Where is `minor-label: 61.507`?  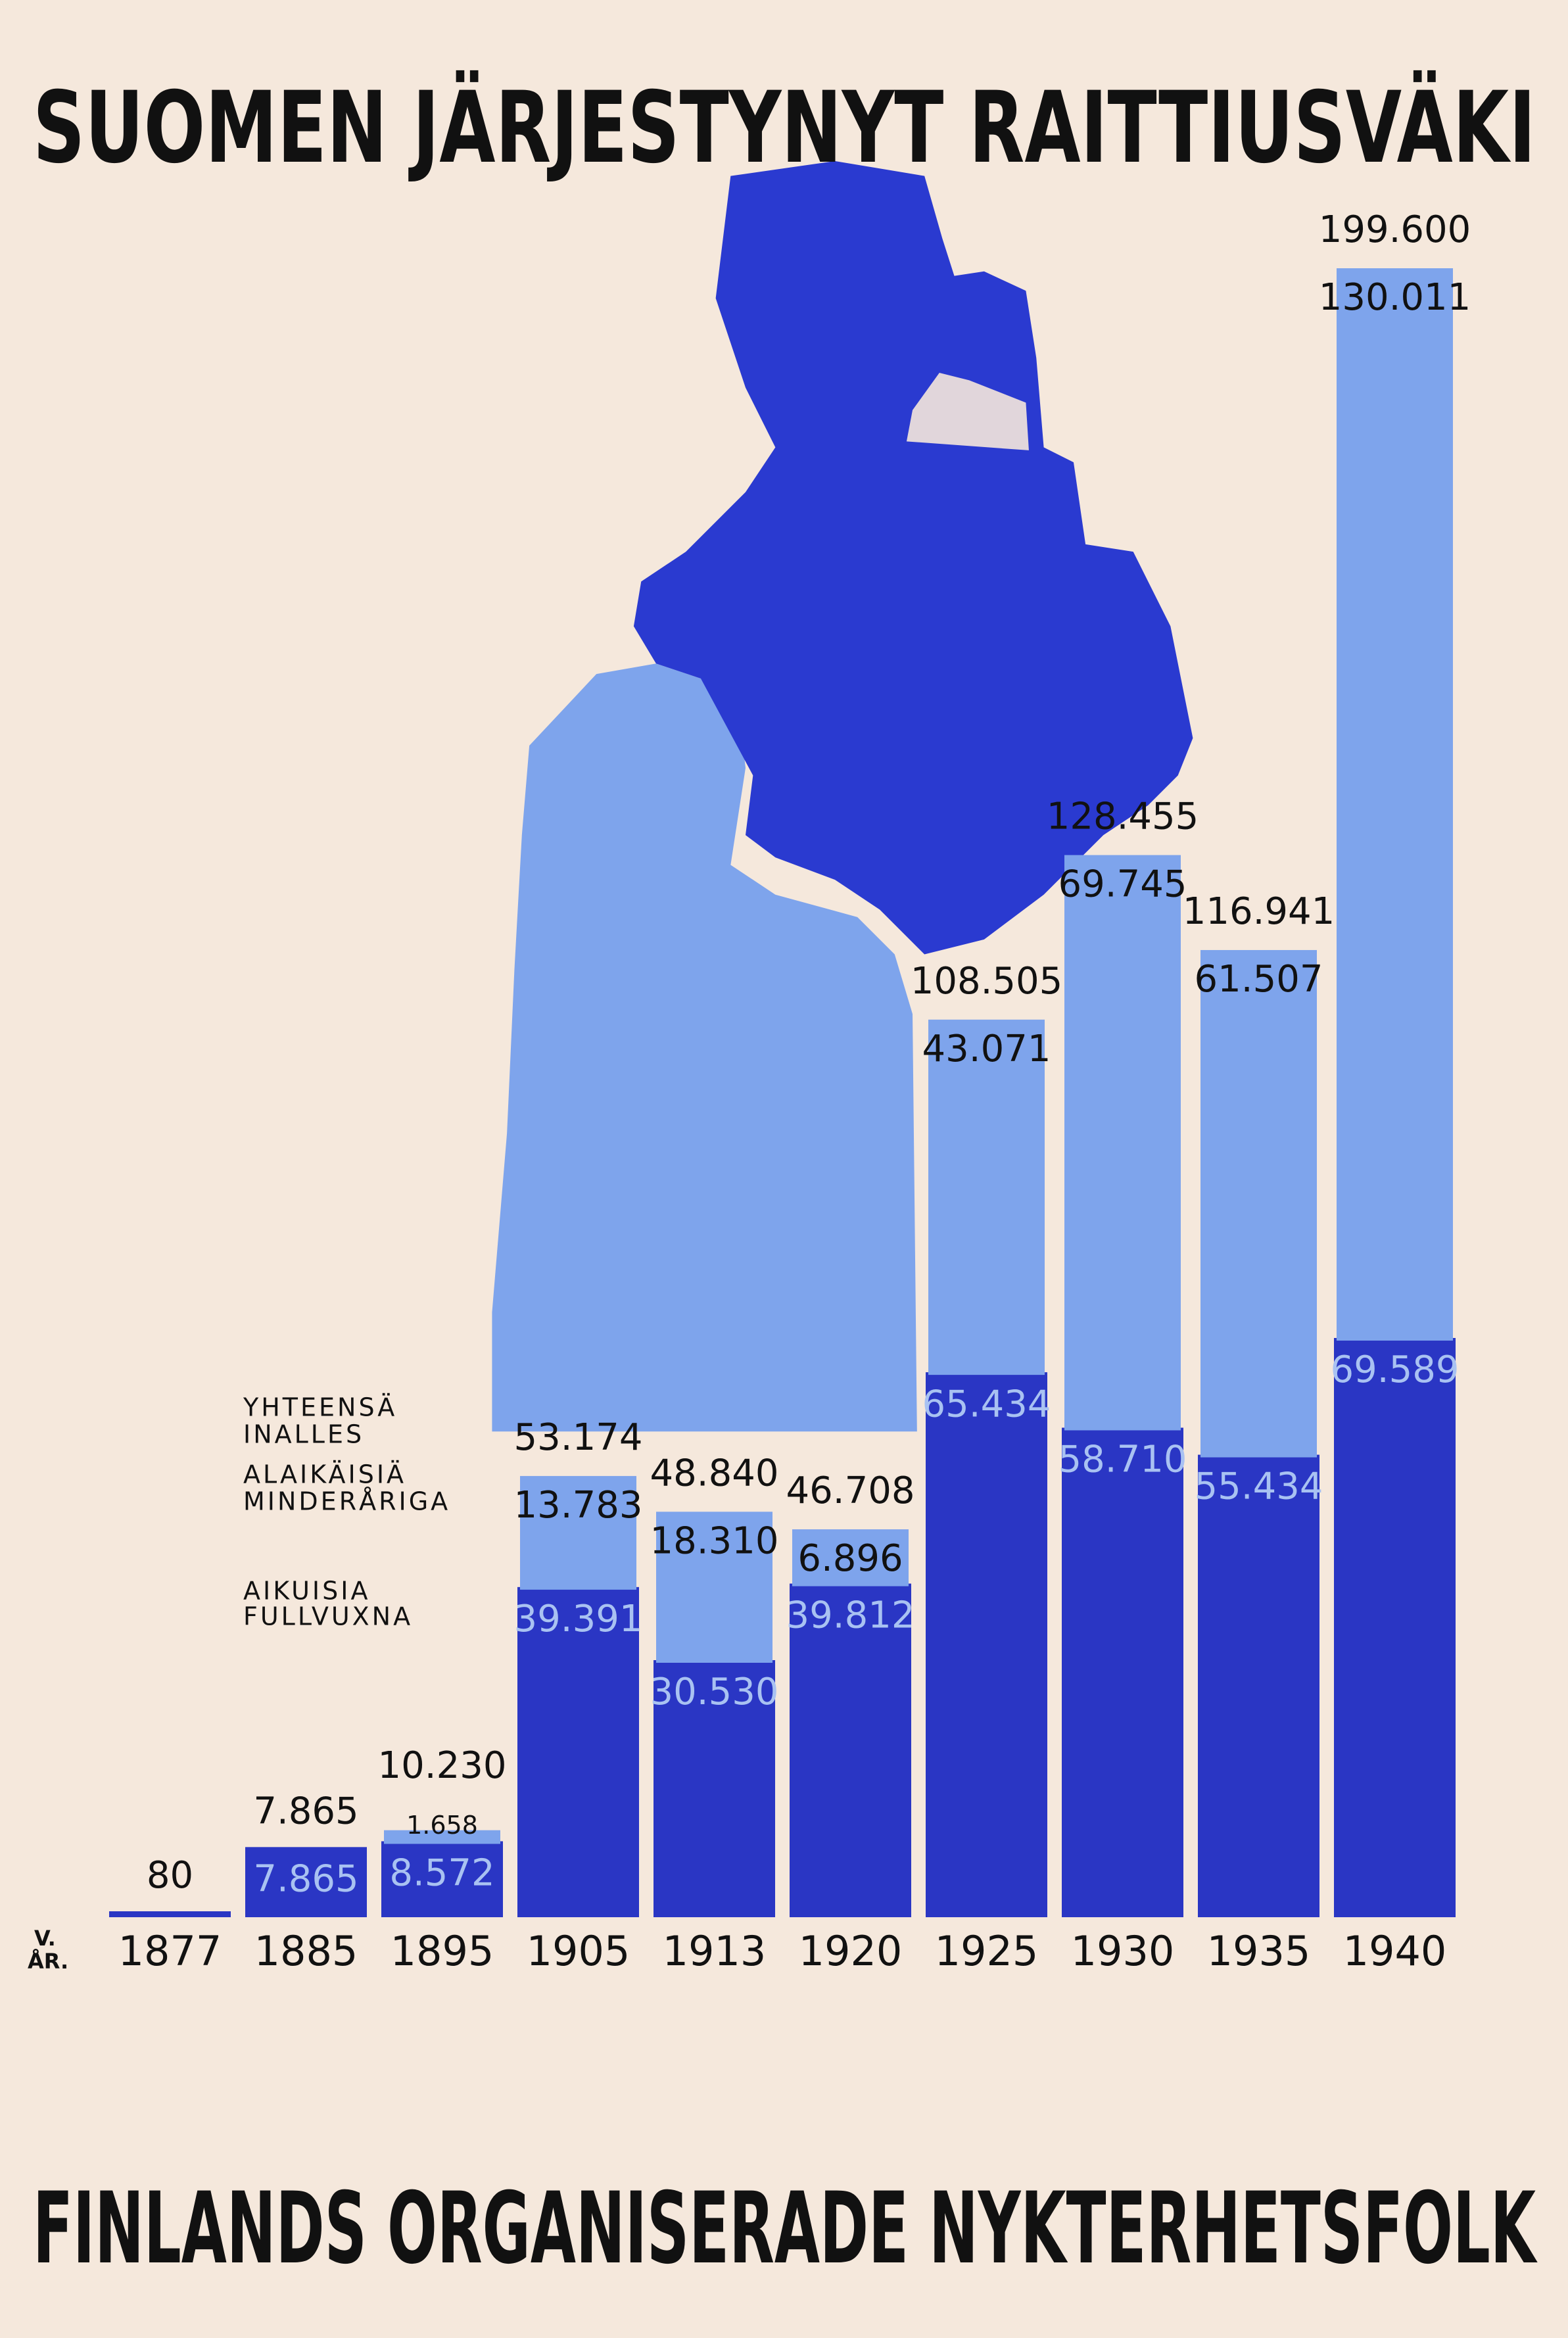
minor-label: 61.507 is located at coordinates (1259, 980).